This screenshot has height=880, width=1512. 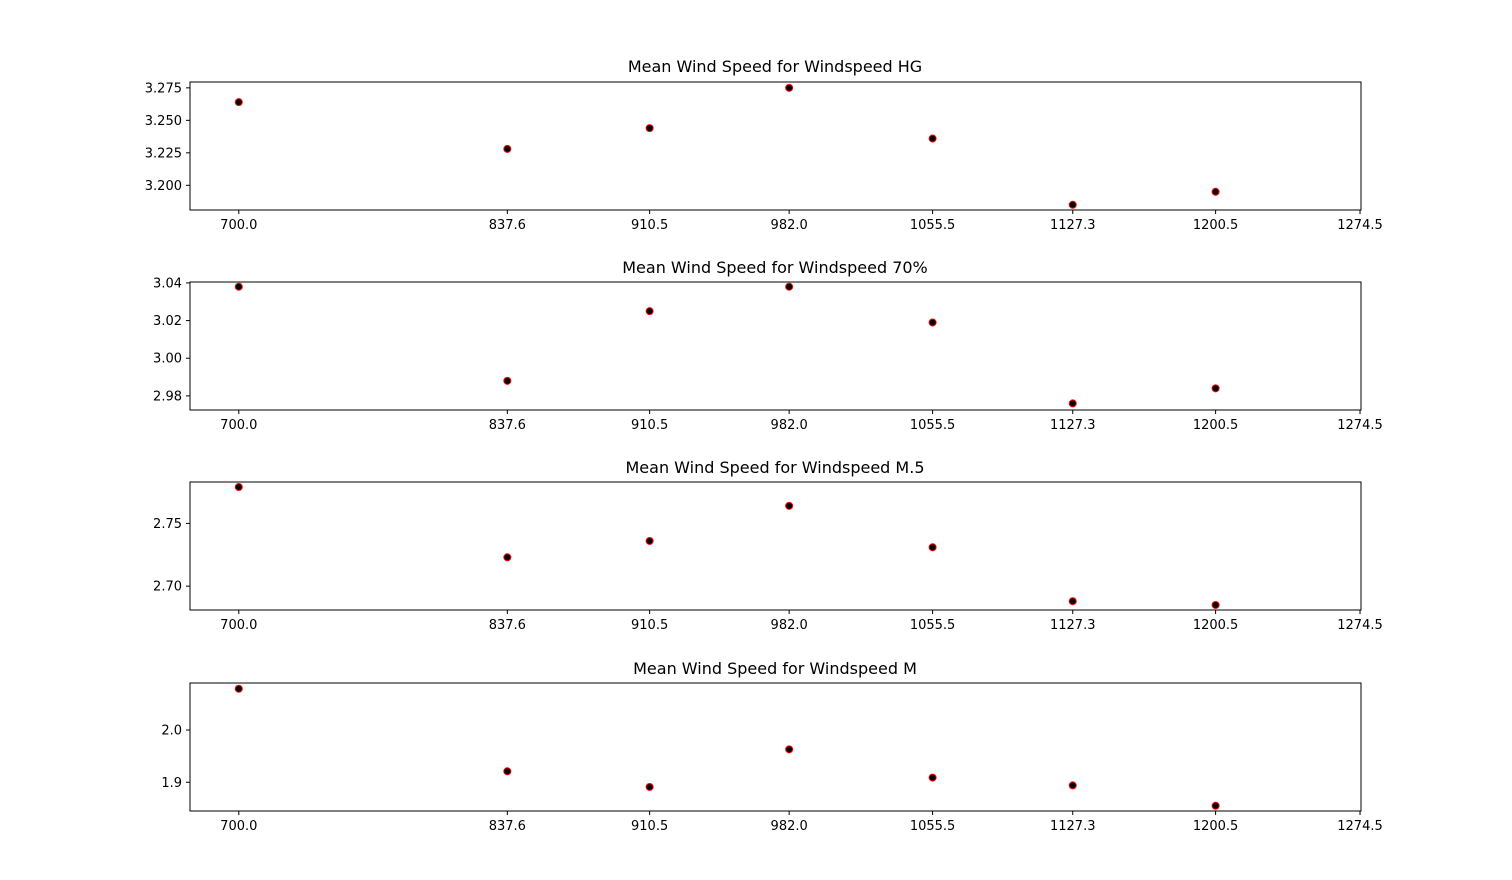 I want to click on y-tick-label: 3.04, so click(x=167, y=283).